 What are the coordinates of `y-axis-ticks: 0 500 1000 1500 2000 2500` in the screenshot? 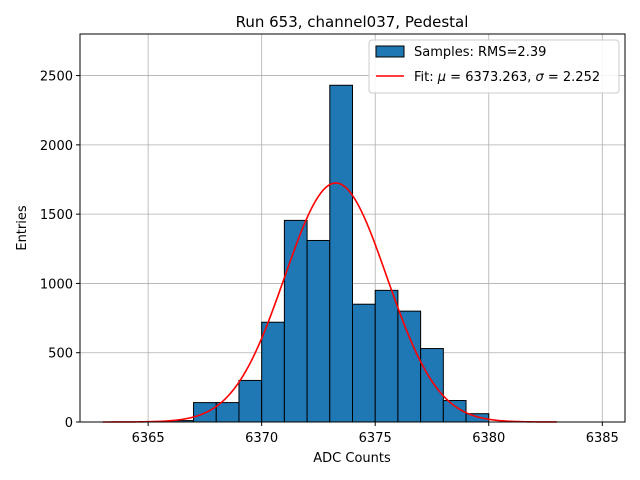 It's located at (60, 250).